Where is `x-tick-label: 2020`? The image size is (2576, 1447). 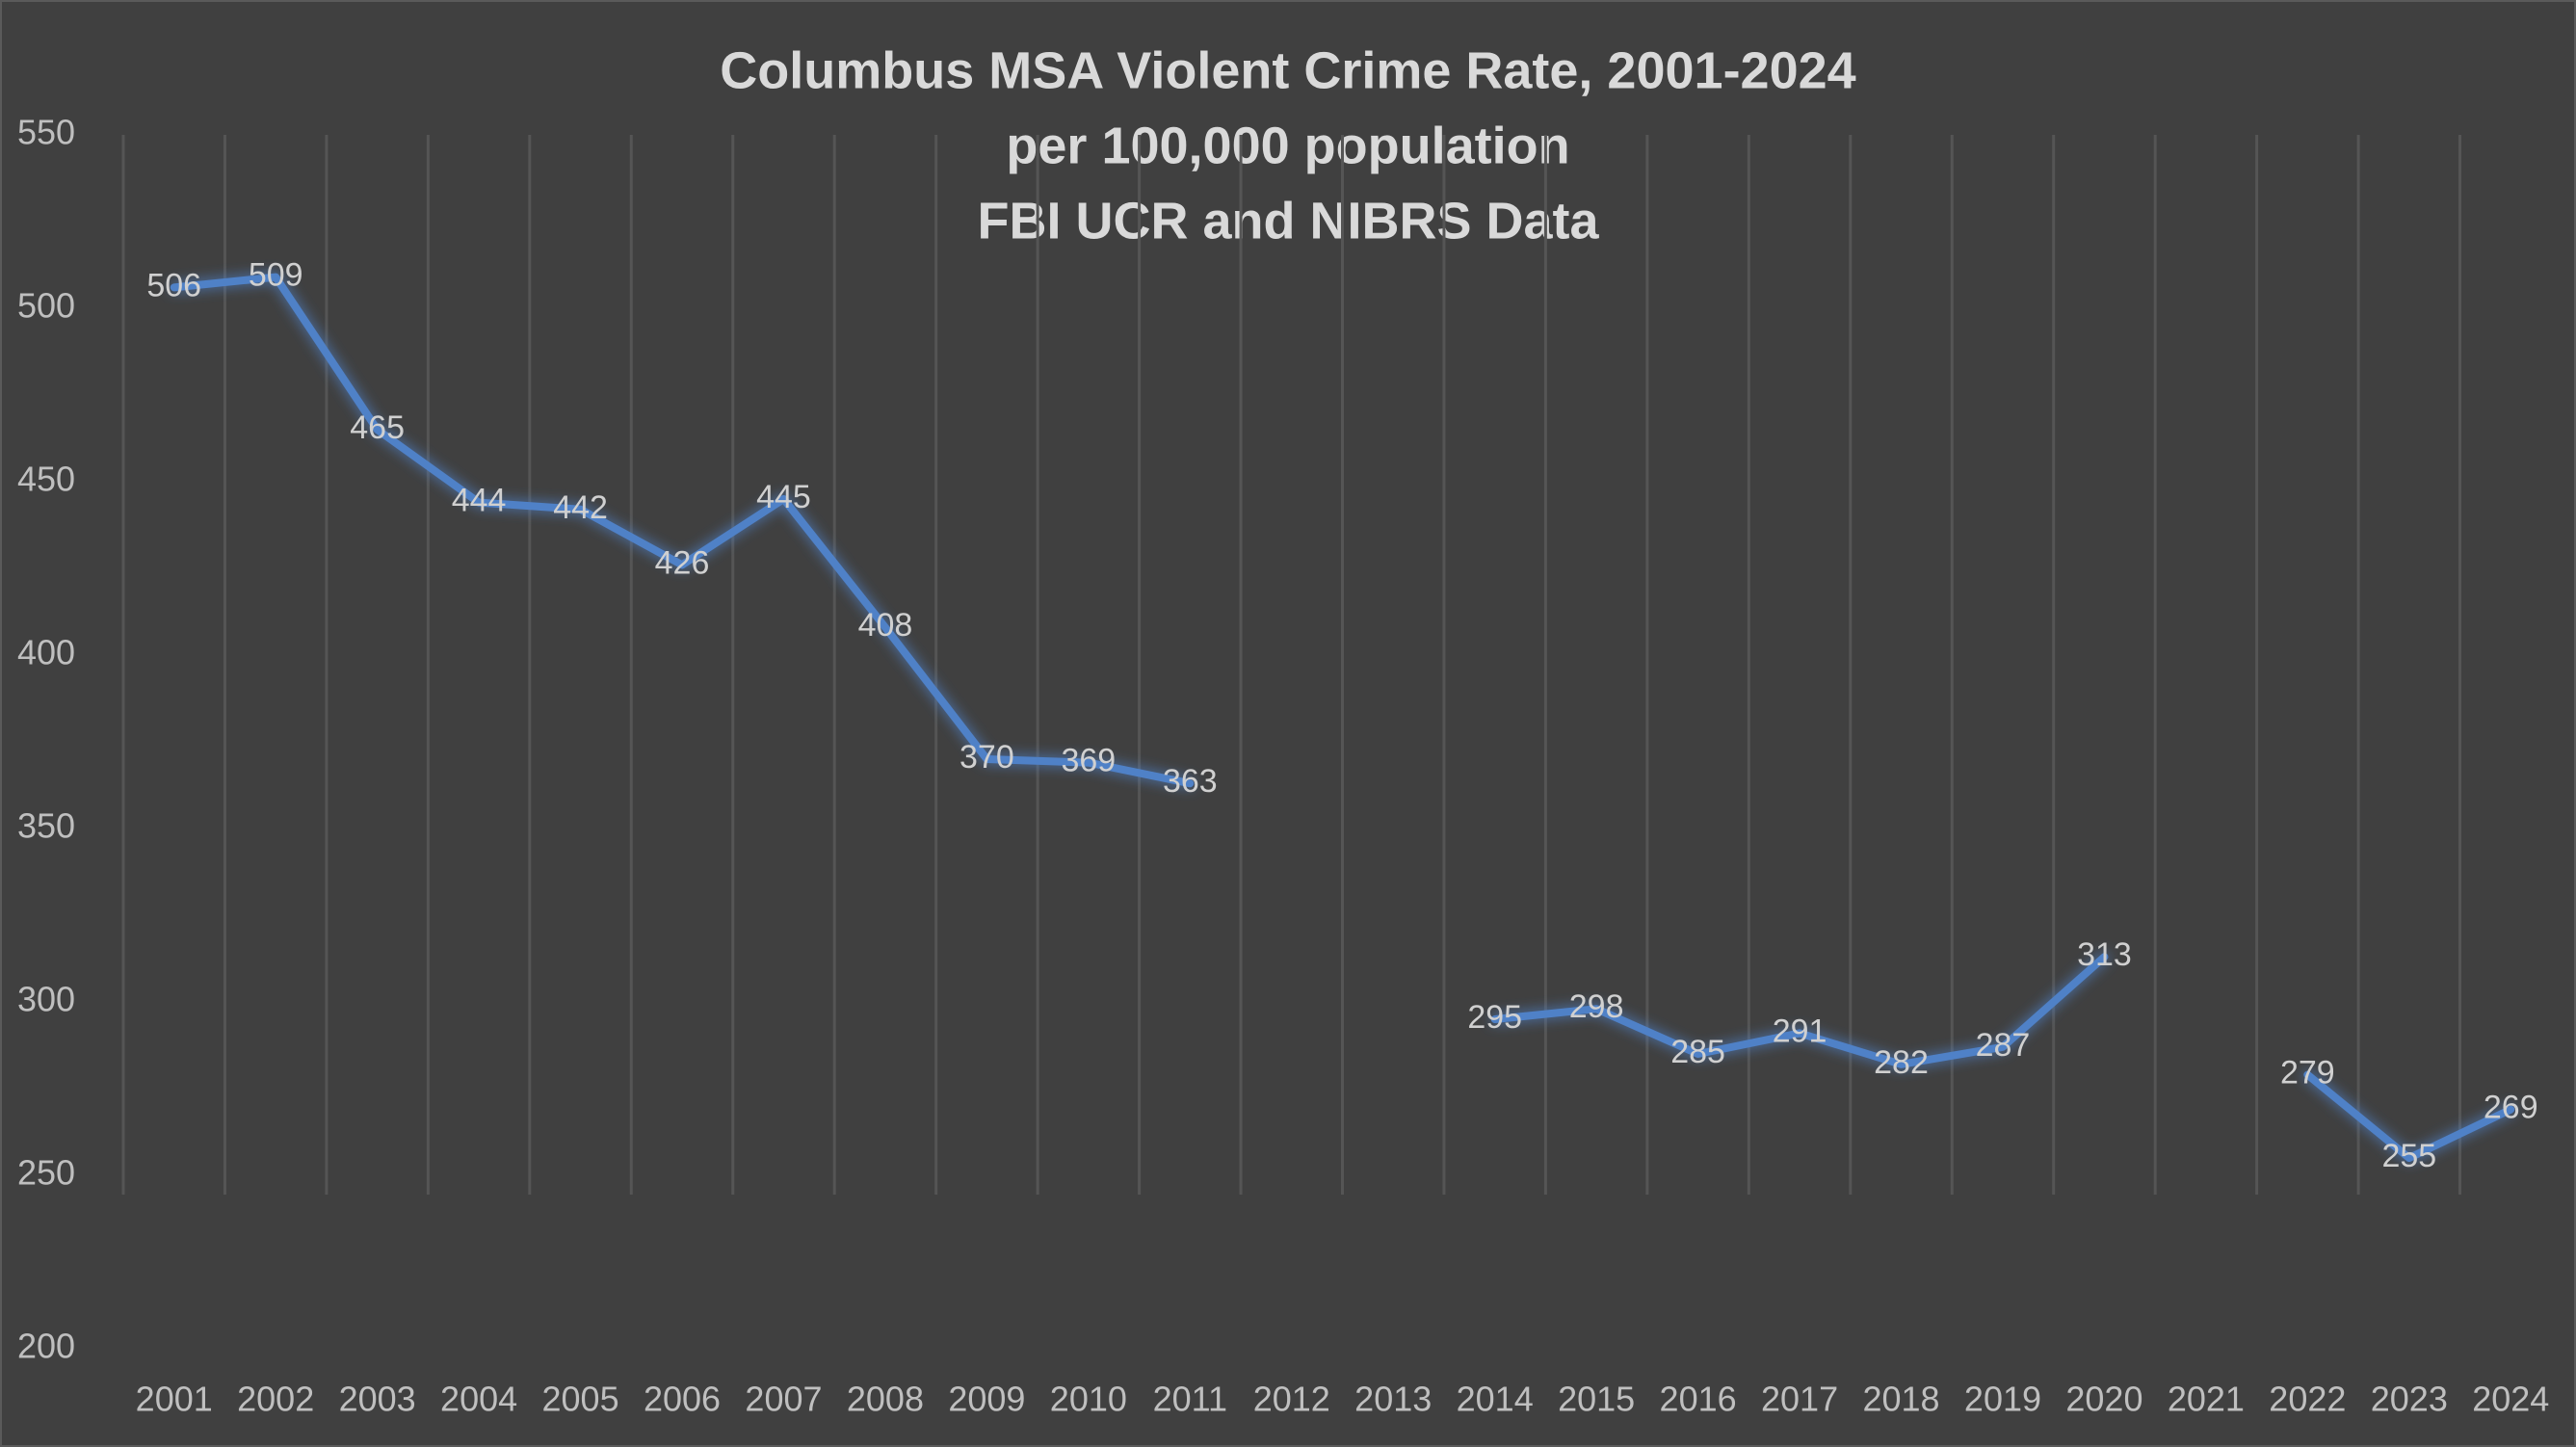
x-tick-label: 2020 is located at coordinates (2104, 1399).